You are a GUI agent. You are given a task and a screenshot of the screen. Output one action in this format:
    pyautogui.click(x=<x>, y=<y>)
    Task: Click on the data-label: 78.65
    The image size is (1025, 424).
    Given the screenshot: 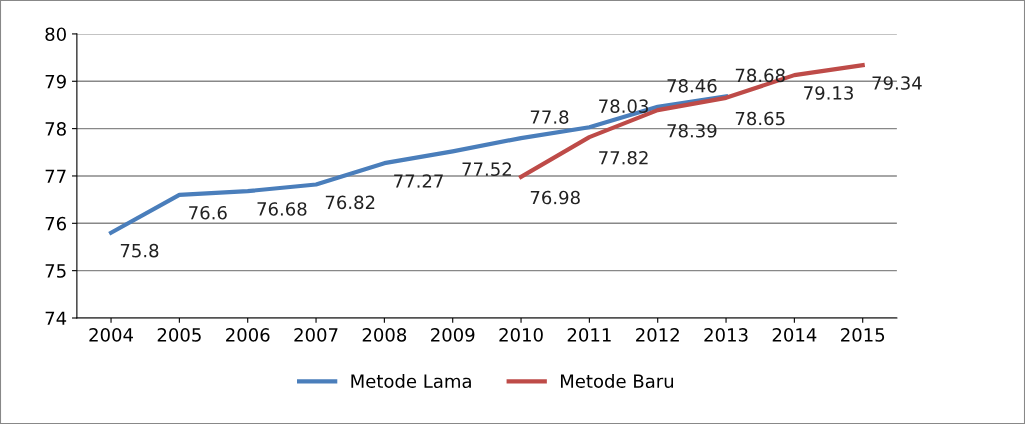 What is the action you would take?
    pyautogui.click(x=760, y=118)
    